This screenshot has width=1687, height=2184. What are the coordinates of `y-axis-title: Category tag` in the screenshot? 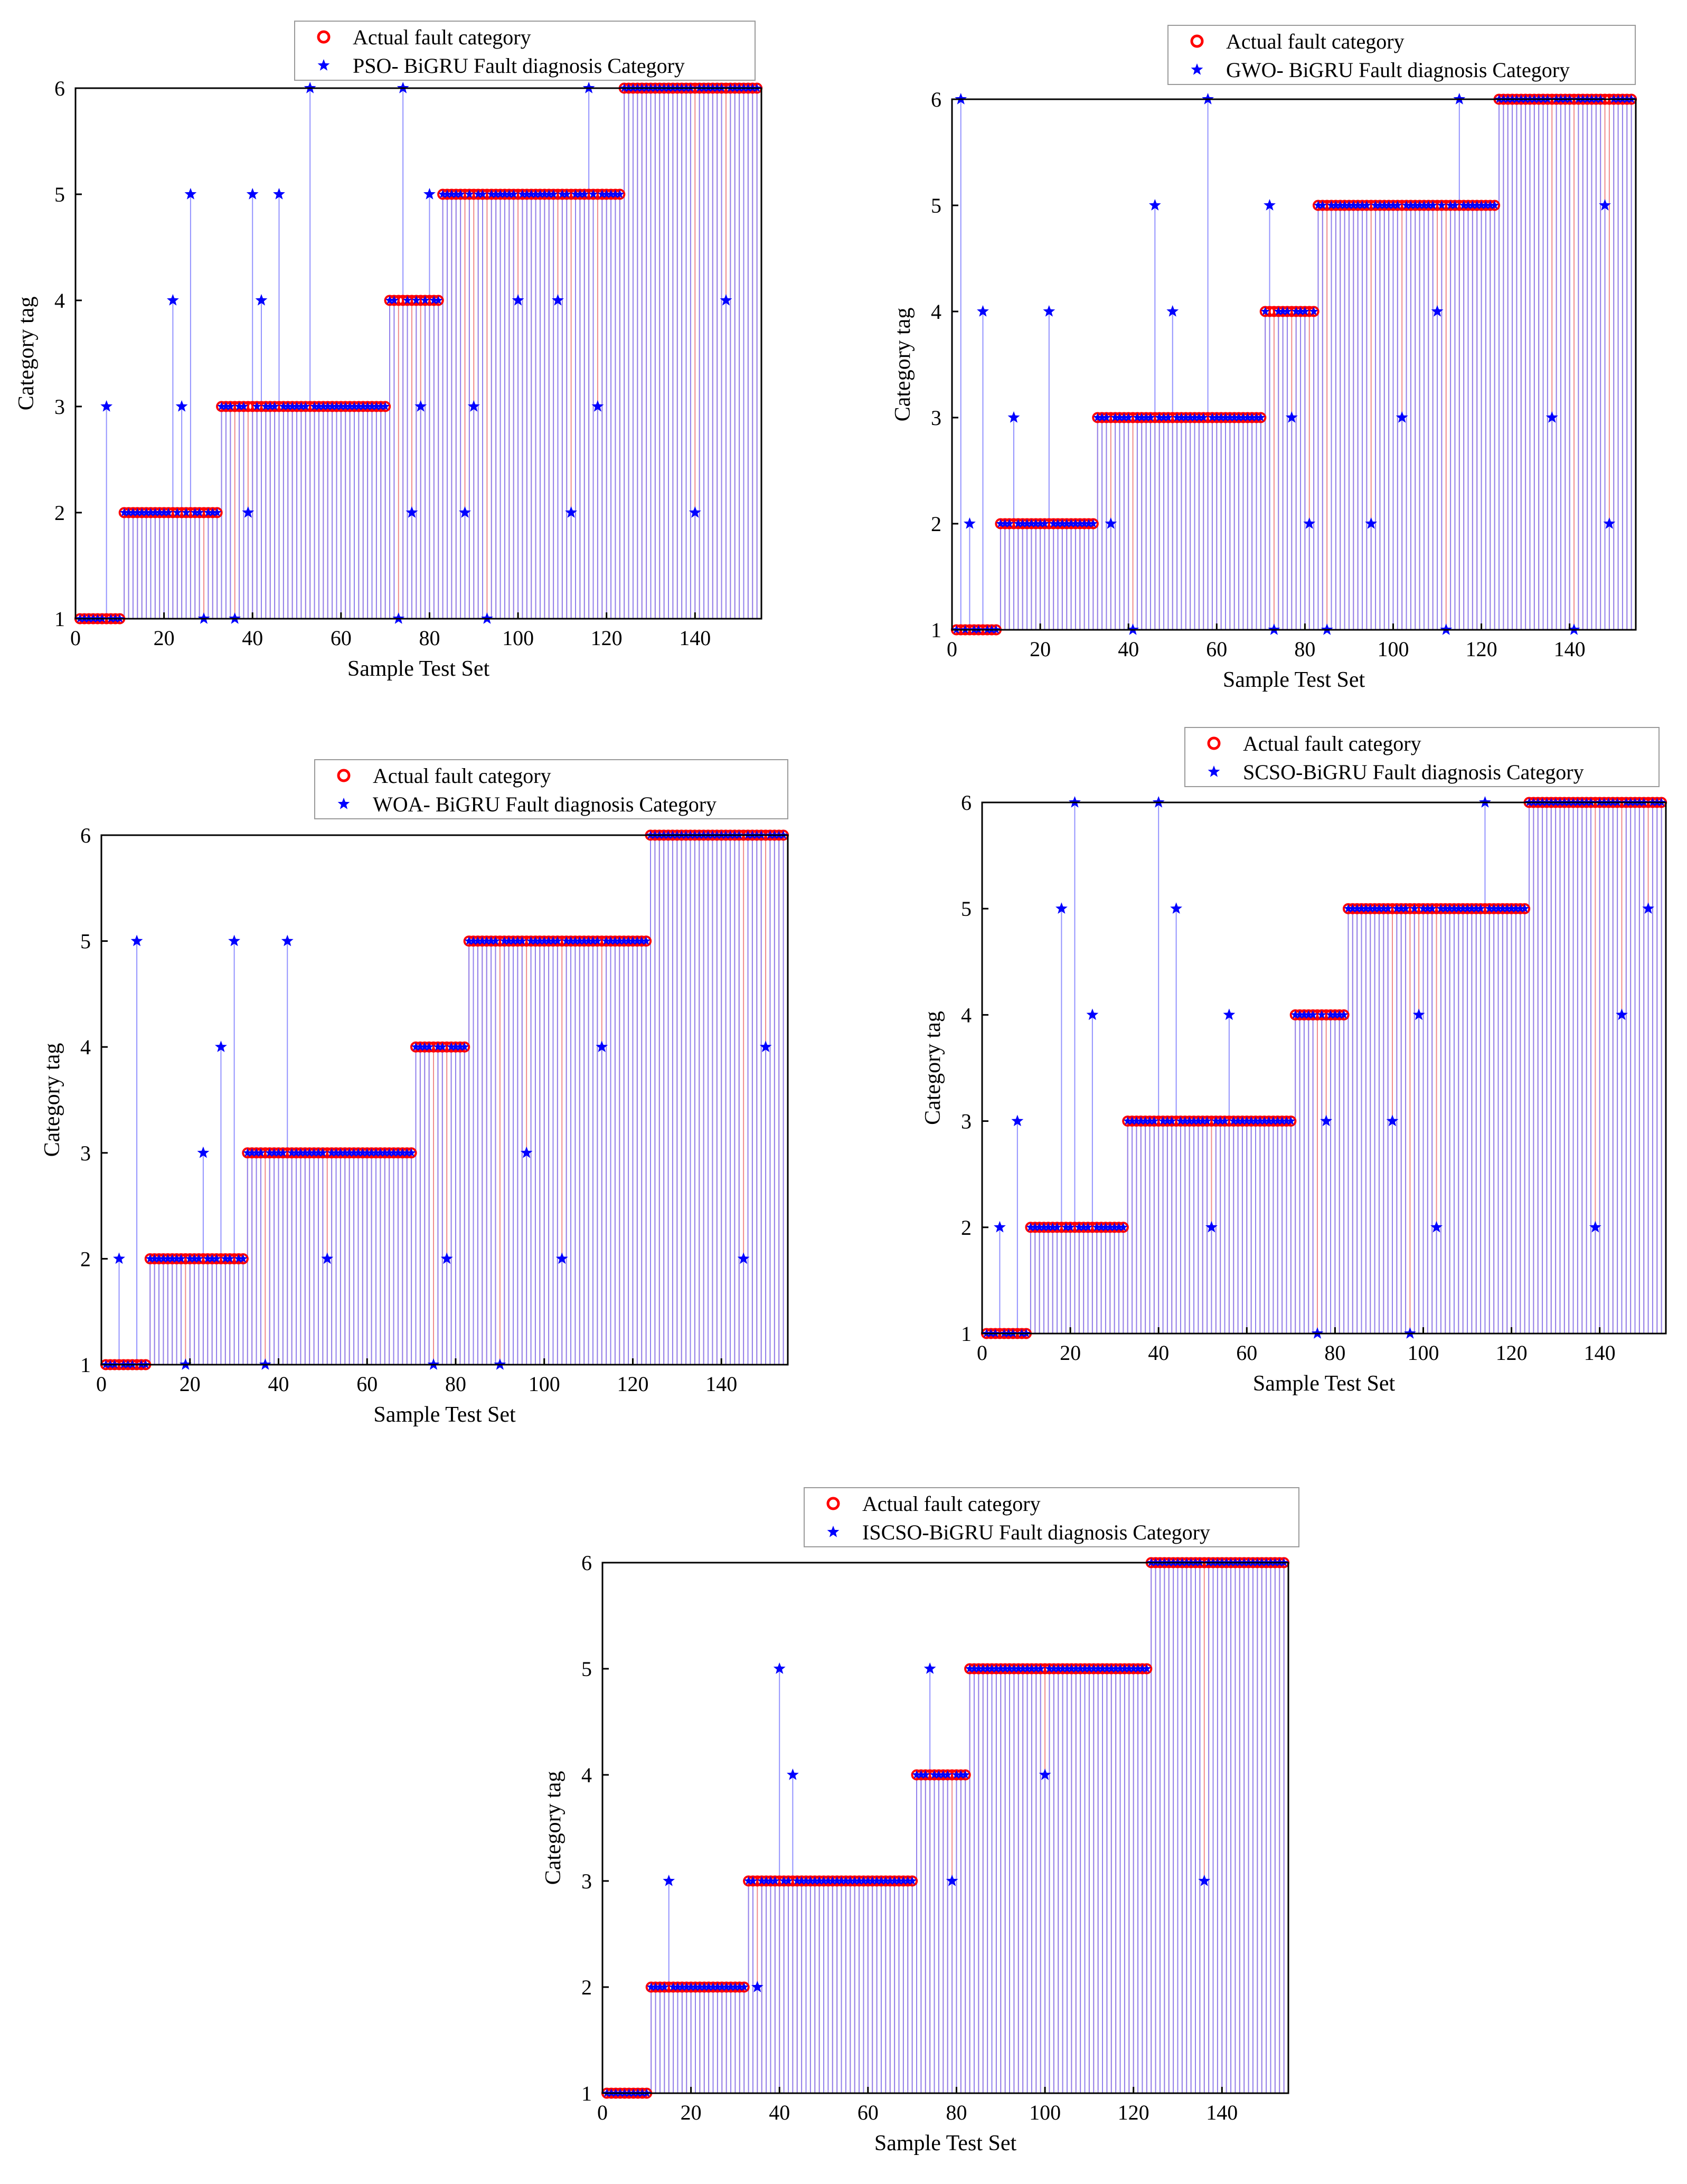 It's located at (933, 1068).